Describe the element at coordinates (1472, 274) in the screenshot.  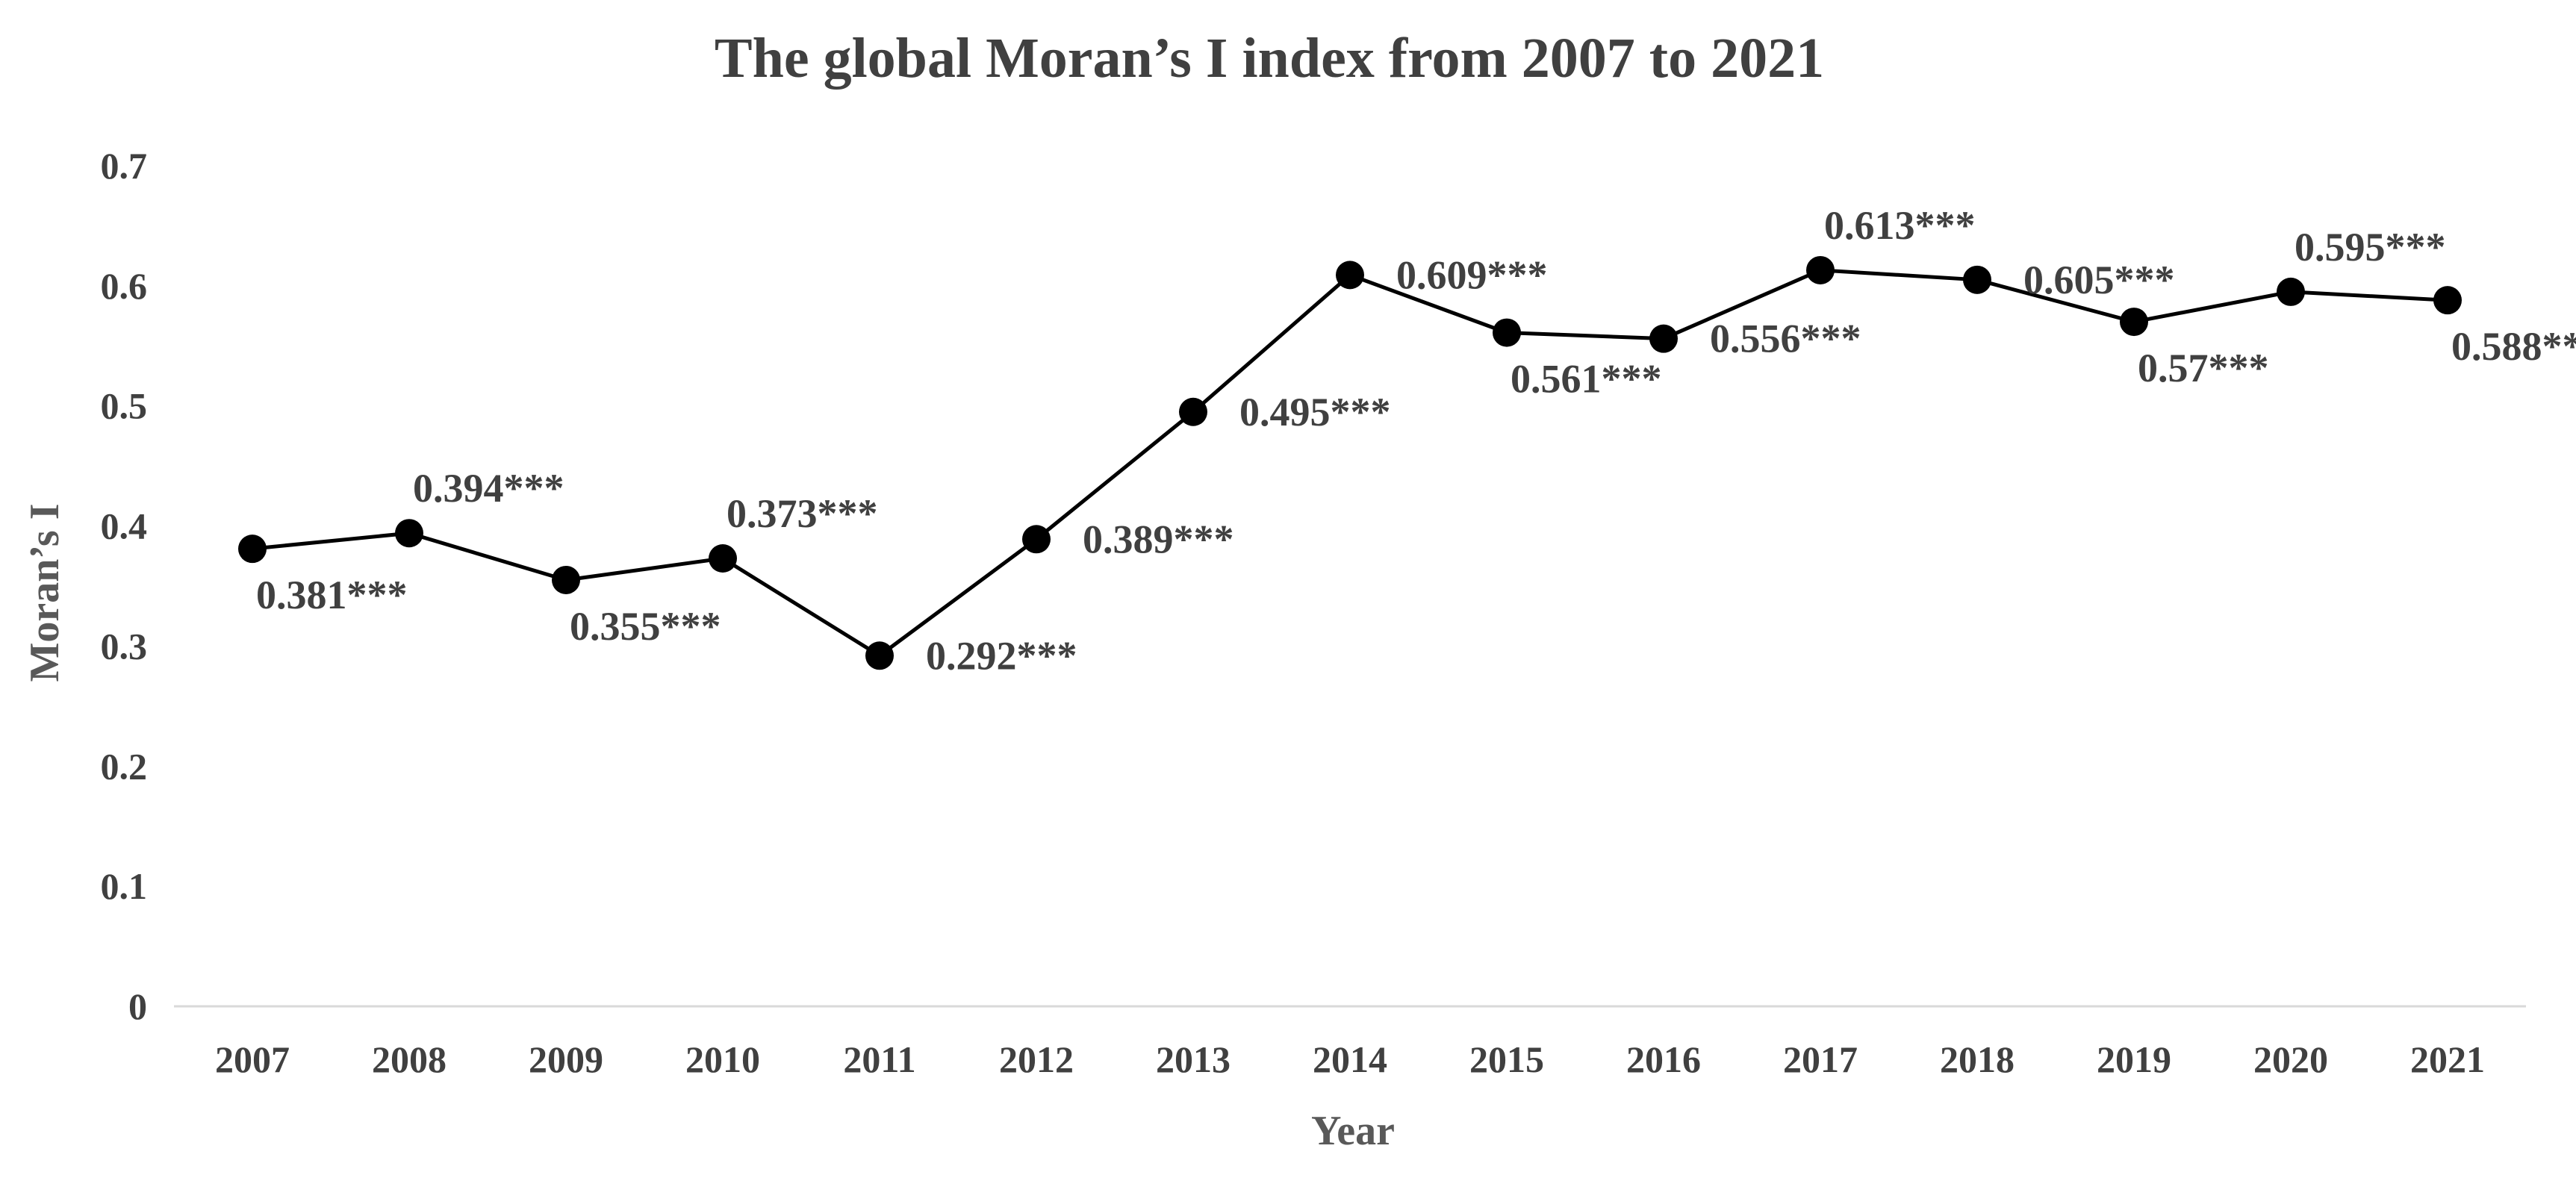
I see `data-label: 0.609***` at that location.